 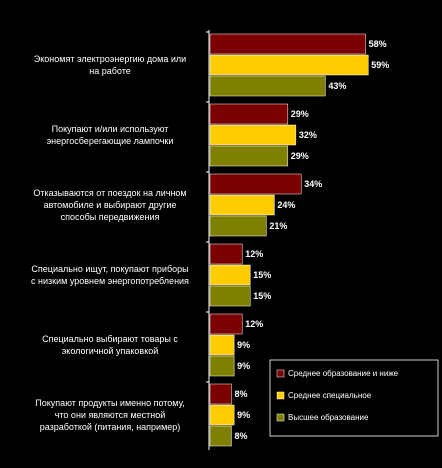 I want to click on data-label: 58%, so click(x=378, y=44).